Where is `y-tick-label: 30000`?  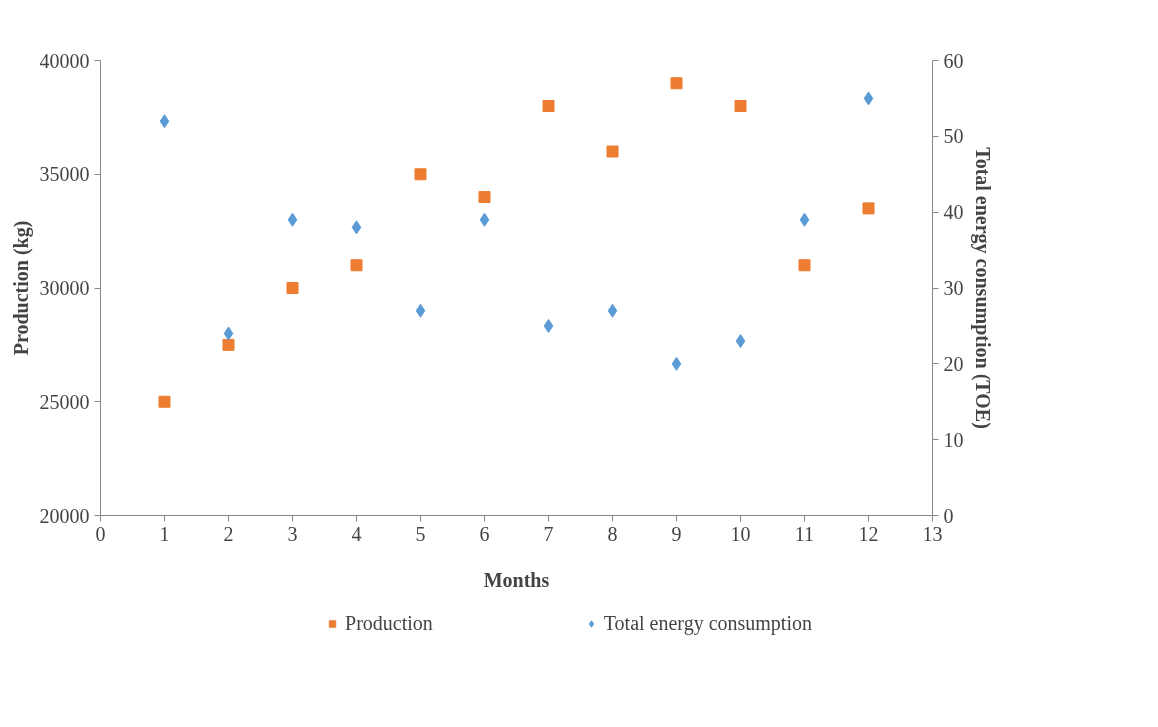 y-tick-label: 30000 is located at coordinates (64, 288).